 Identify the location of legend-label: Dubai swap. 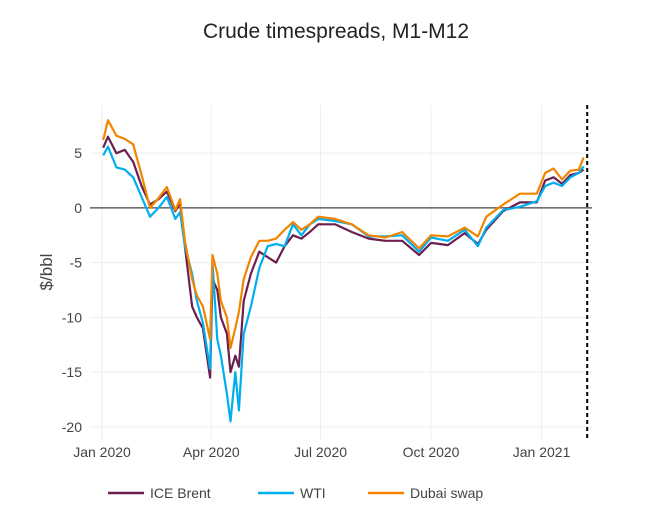
(446, 493).